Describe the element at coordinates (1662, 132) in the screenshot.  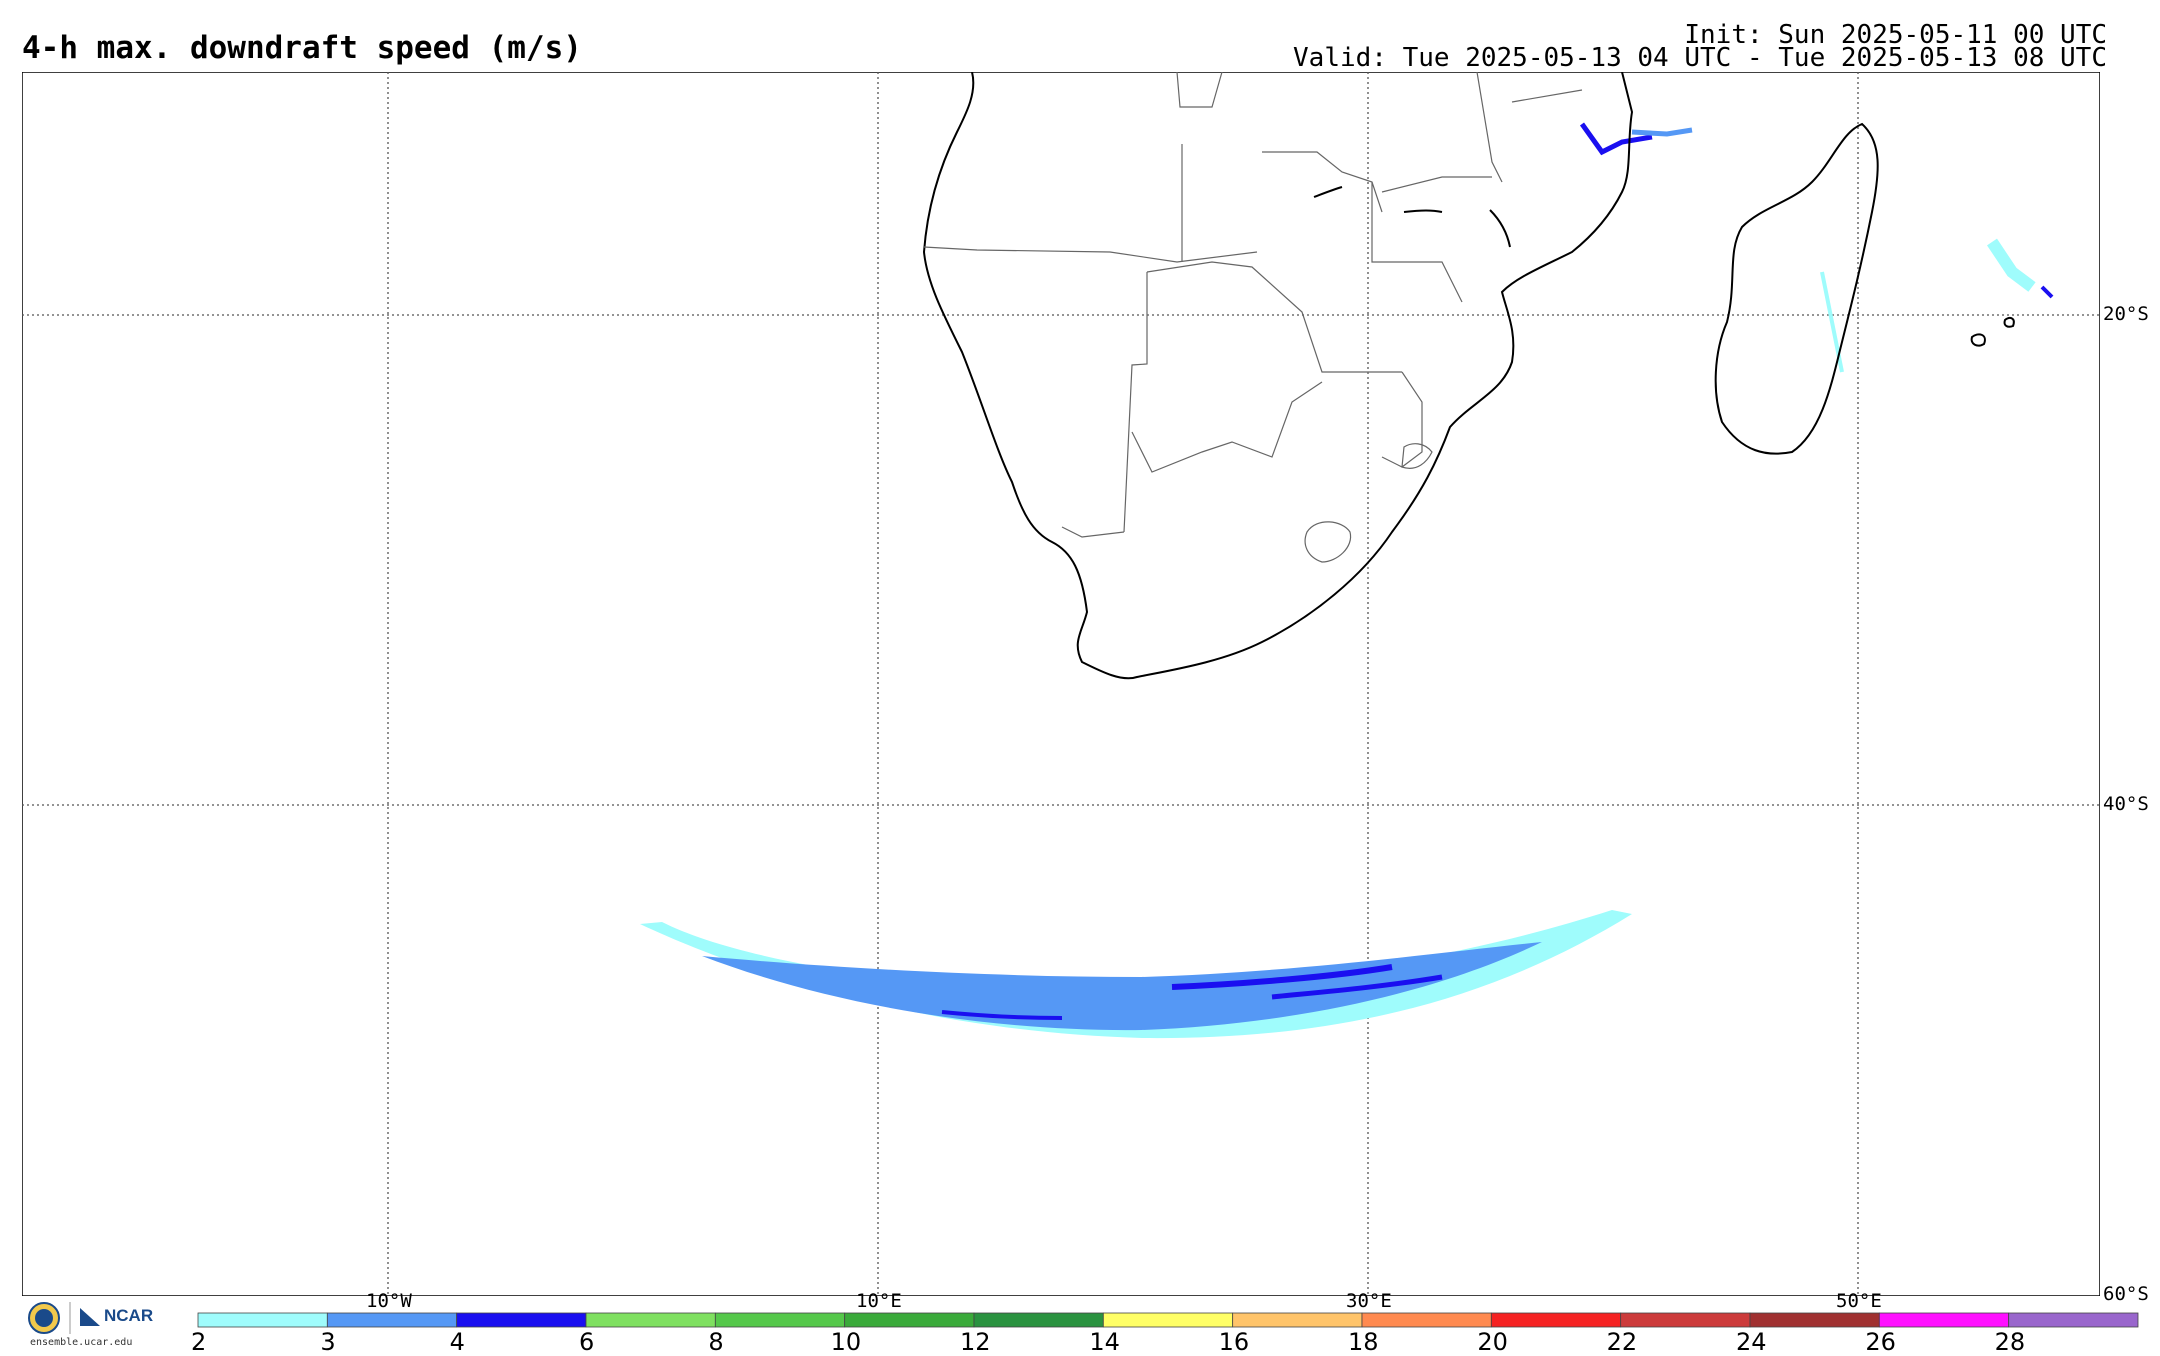
I see `downdraft-cell-north` at that location.